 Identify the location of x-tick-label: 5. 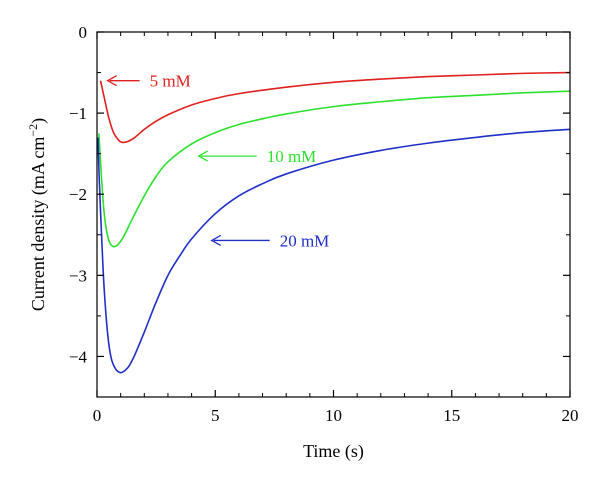
(215, 415).